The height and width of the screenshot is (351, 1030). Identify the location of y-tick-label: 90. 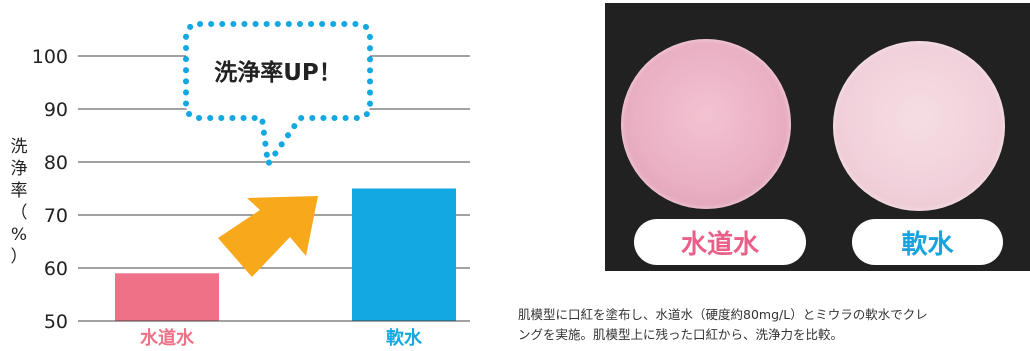
(56, 110).